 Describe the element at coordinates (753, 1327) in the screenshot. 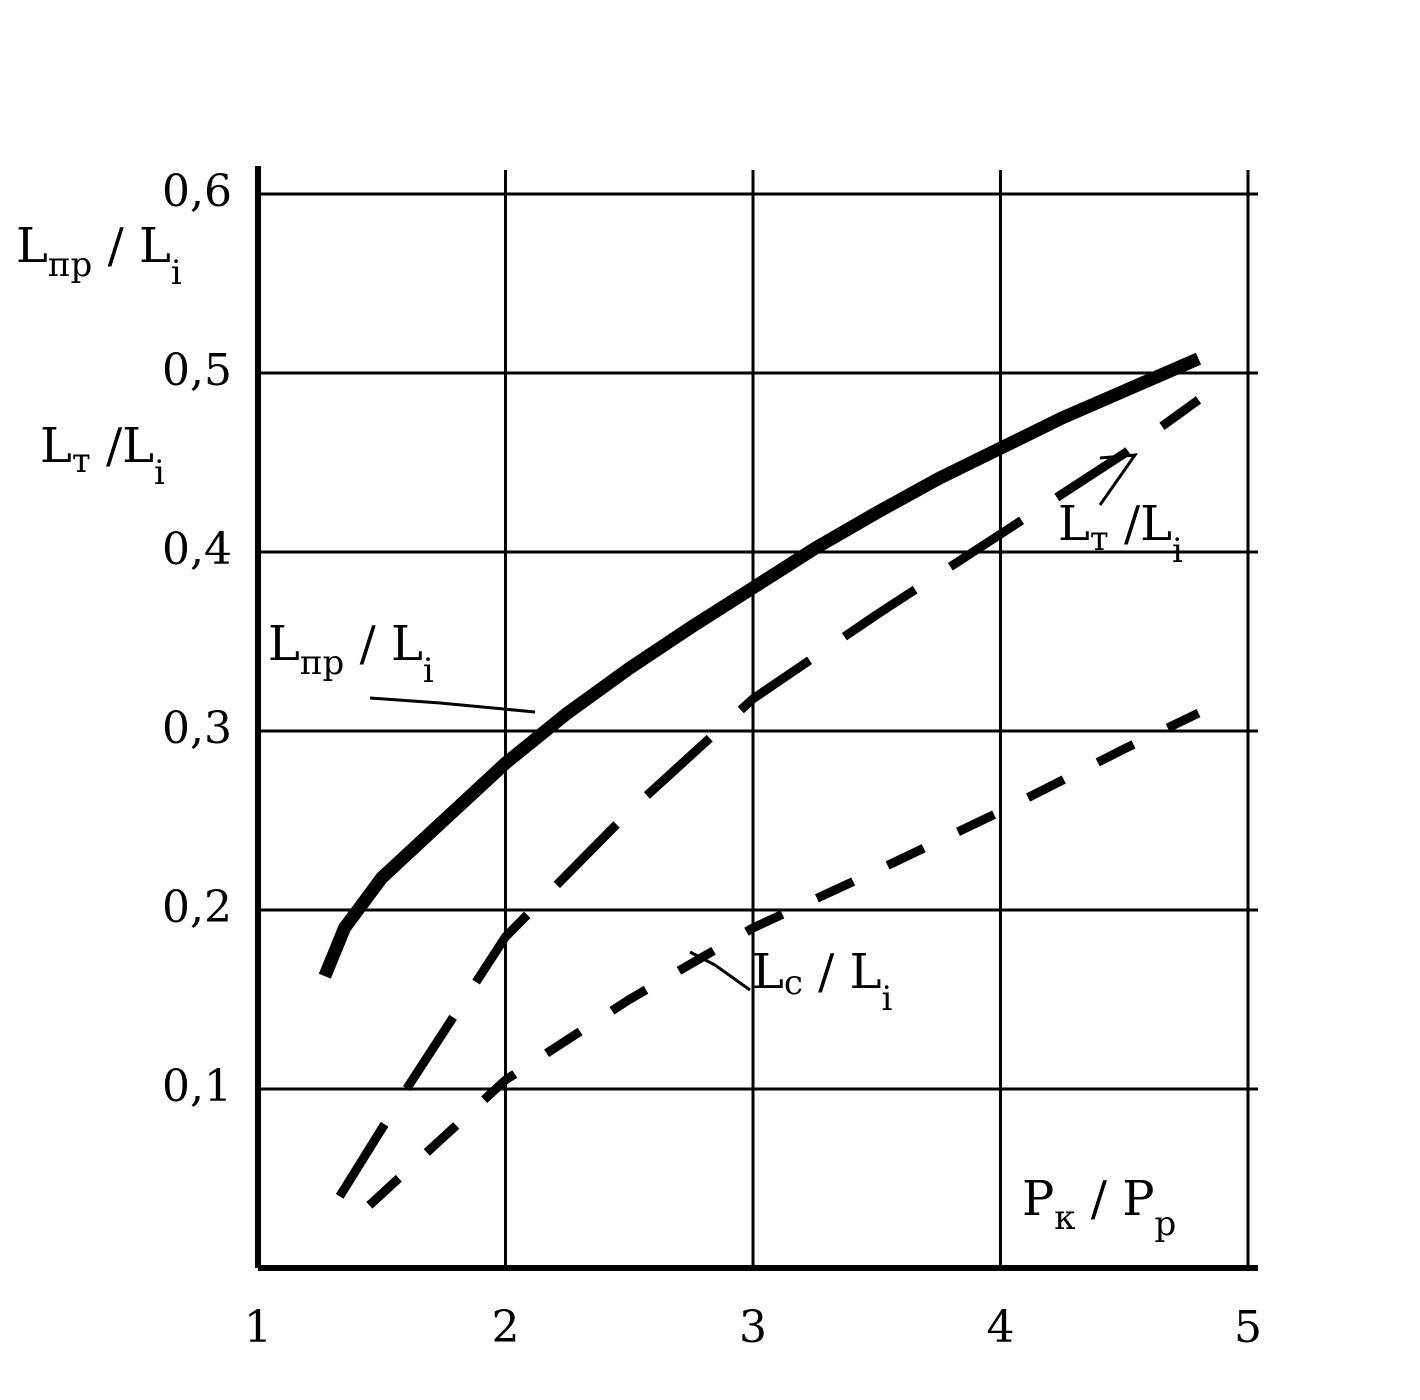

I see `x-tick-label: 3` at that location.